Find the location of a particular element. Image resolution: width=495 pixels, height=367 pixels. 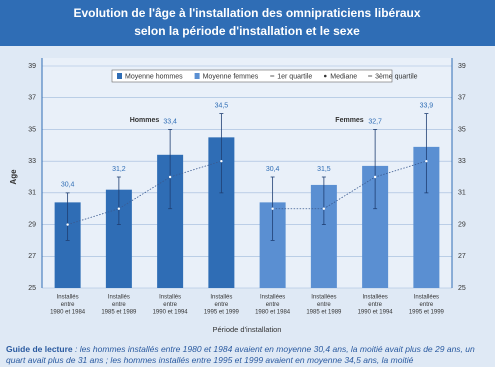

y-tick-label: 25 is located at coordinates (32, 288).